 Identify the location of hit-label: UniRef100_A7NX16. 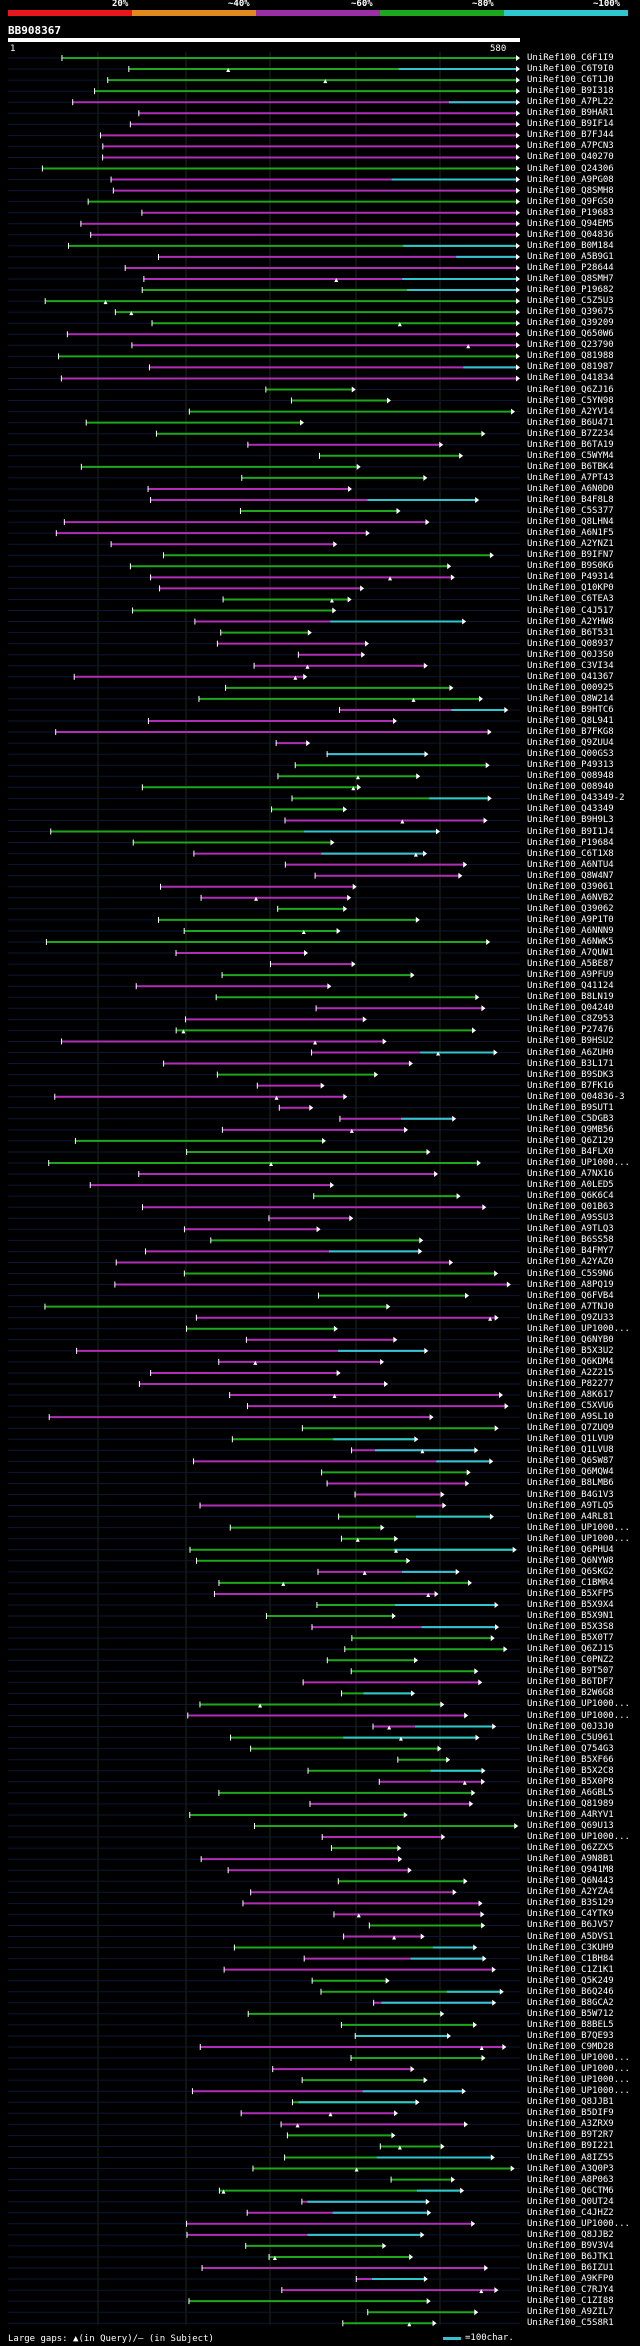
(570, 1174).